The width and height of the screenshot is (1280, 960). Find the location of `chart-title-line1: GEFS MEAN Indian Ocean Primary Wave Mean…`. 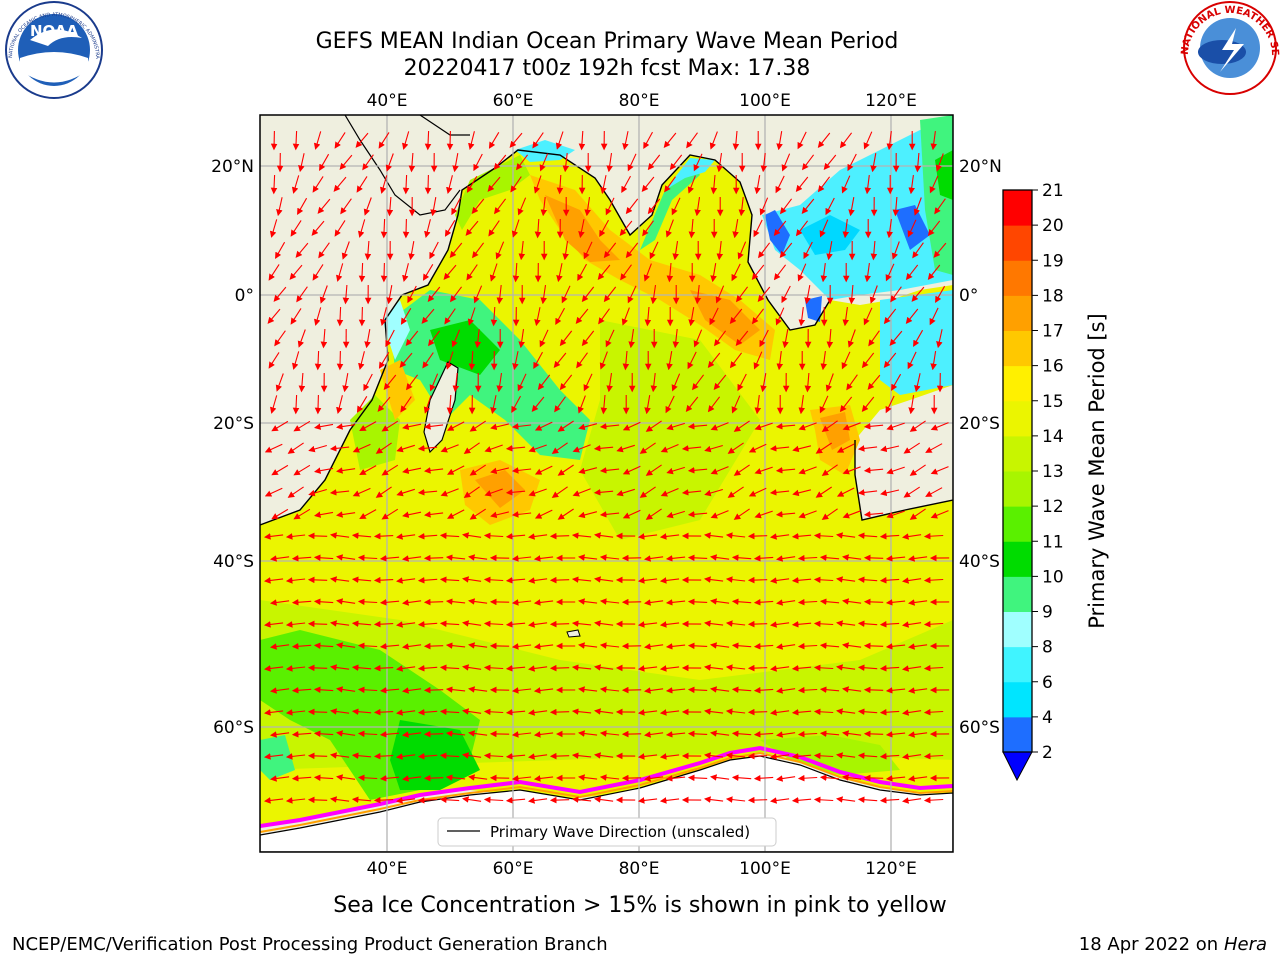

chart-title-line1: GEFS MEAN Indian Ocean Primary Wave Mean… is located at coordinates (607, 41).